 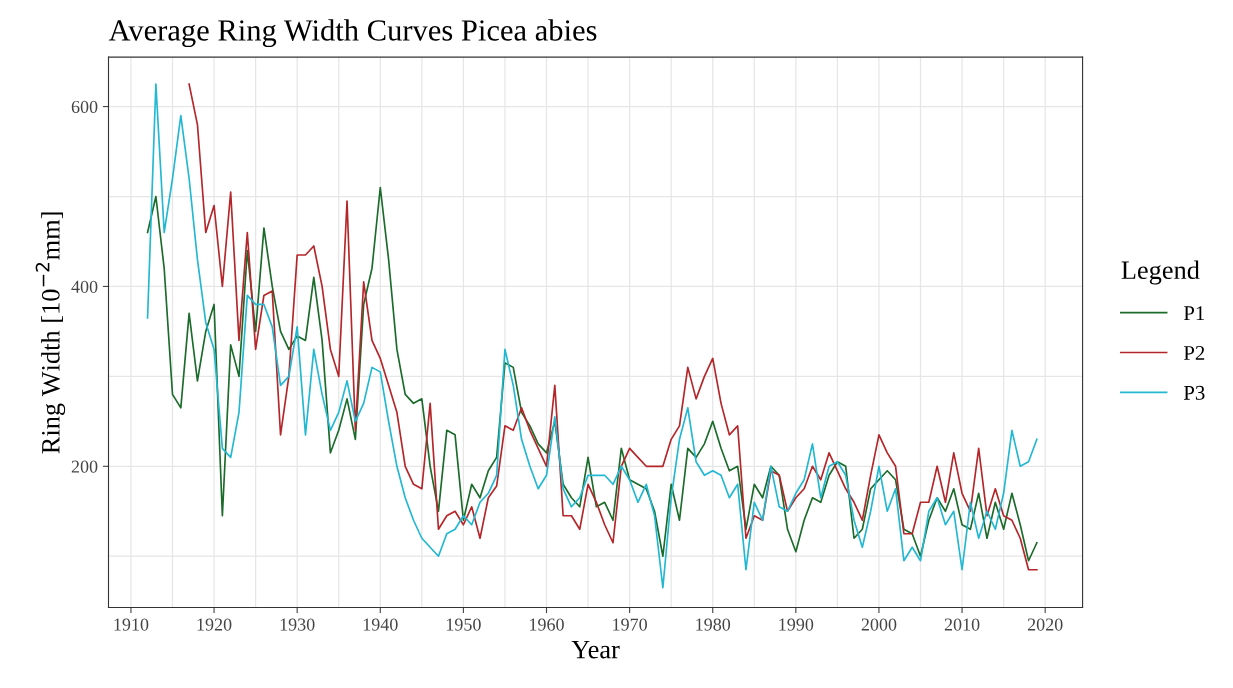 I want to click on x-tick-label: 1950, so click(x=463, y=624).